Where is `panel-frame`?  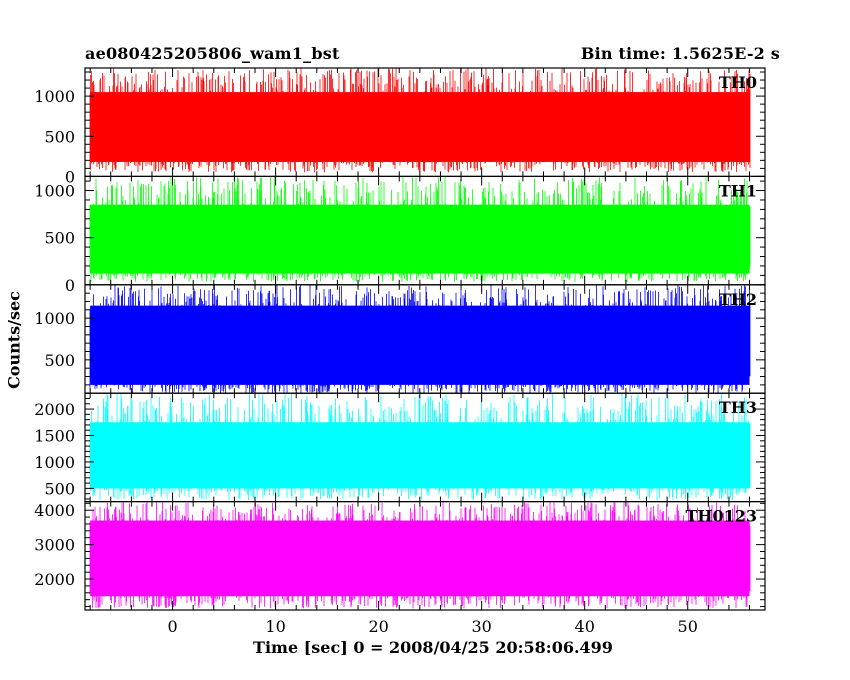
panel-frame is located at coordinates (425, 556).